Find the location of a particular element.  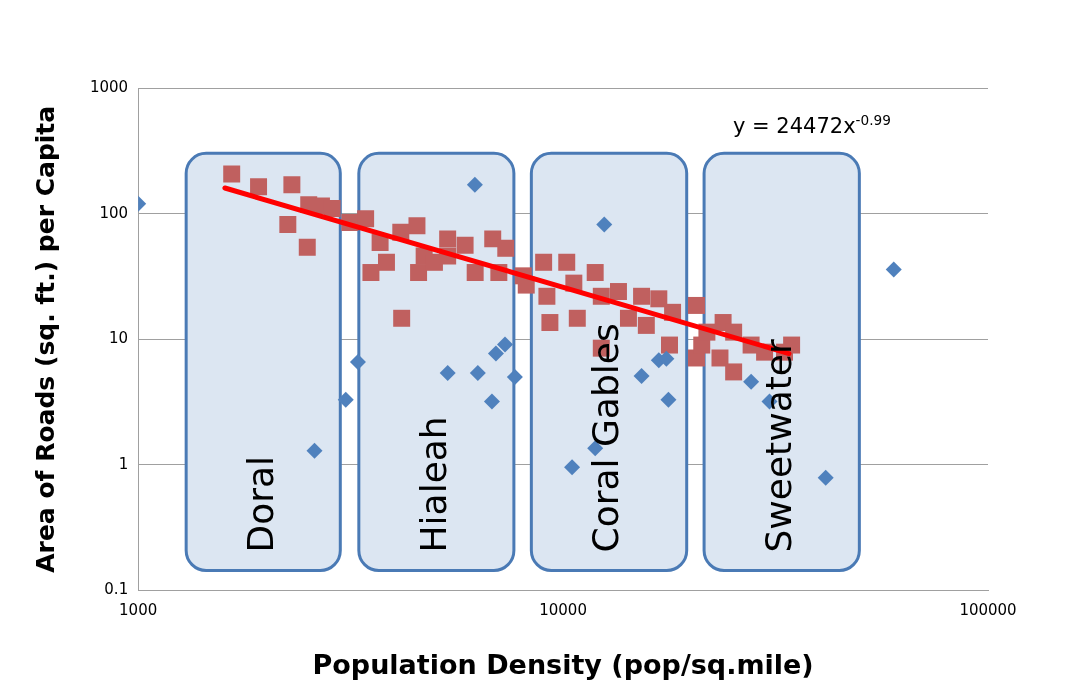

x-axis-title: Population Density (pop/sq.mile) is located at coordinates (563, 664).